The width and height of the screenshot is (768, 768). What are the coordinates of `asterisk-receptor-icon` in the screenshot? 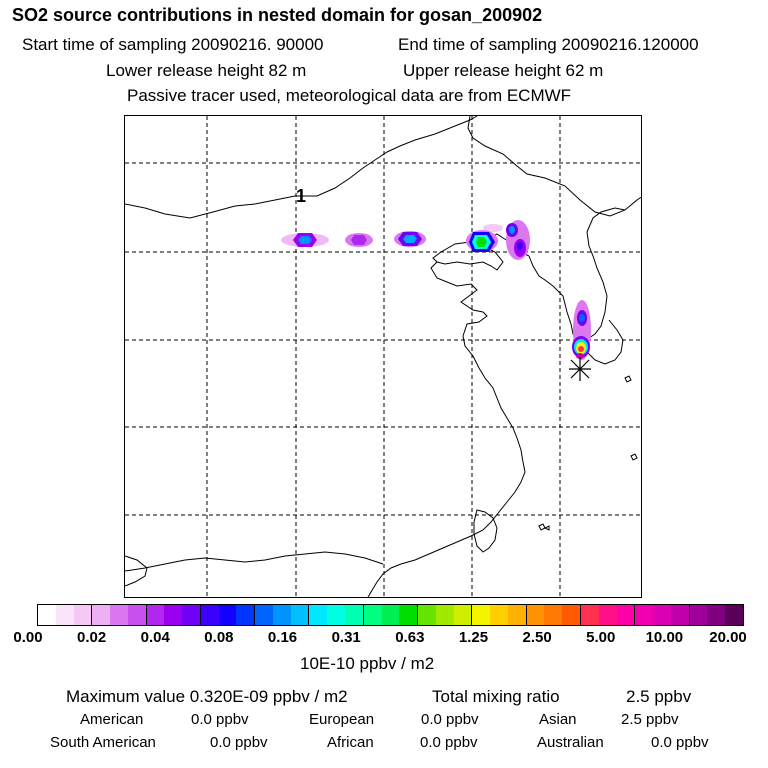 It's located at (580, 369).